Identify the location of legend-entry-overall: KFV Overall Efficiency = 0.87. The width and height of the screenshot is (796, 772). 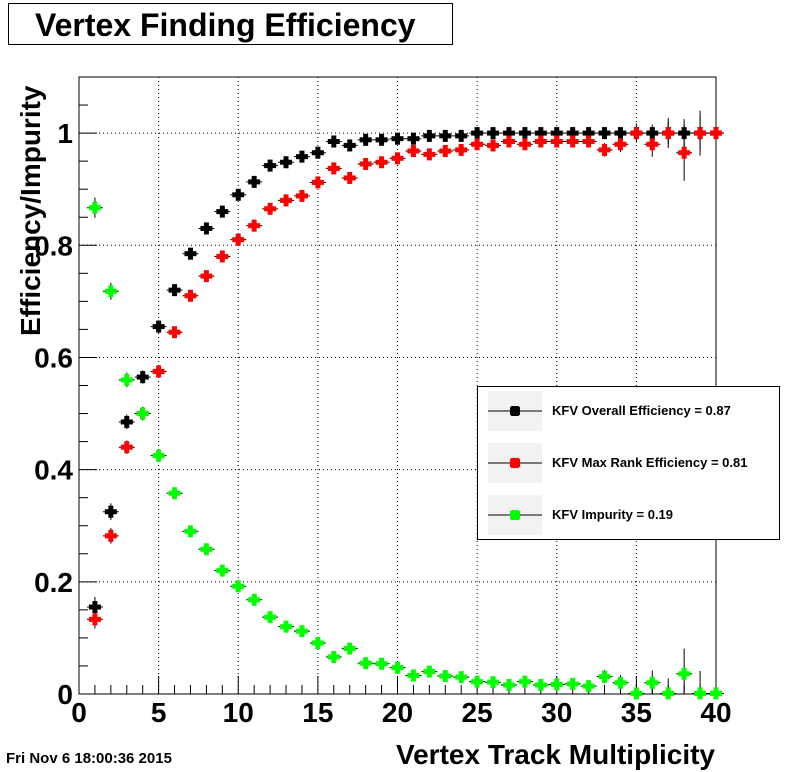
(628, 411).